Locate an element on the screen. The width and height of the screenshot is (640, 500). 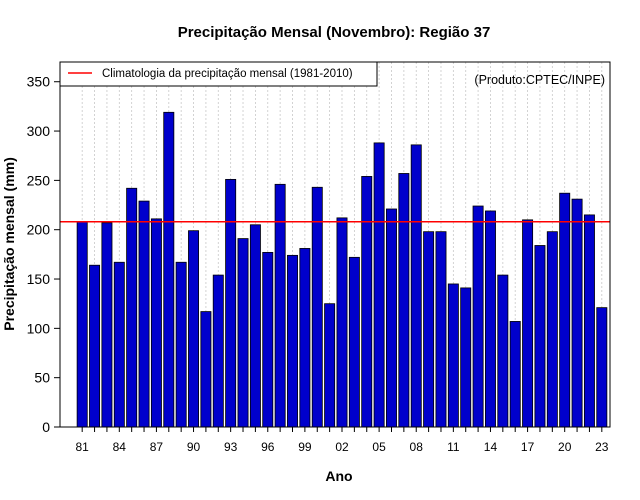
y-tick-label: 350 is located at coordinates (39, 82).